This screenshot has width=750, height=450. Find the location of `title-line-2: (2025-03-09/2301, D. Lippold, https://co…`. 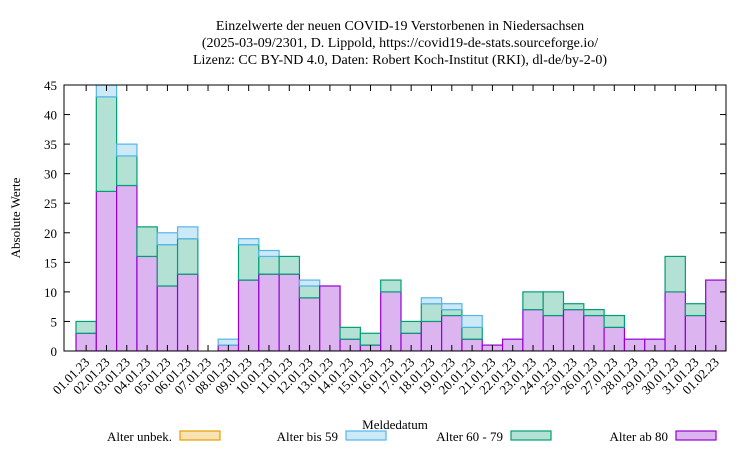

title-line-2: (2025-03-09/2301, D. Lippold, https://co… is located at coordinates (400, 43).